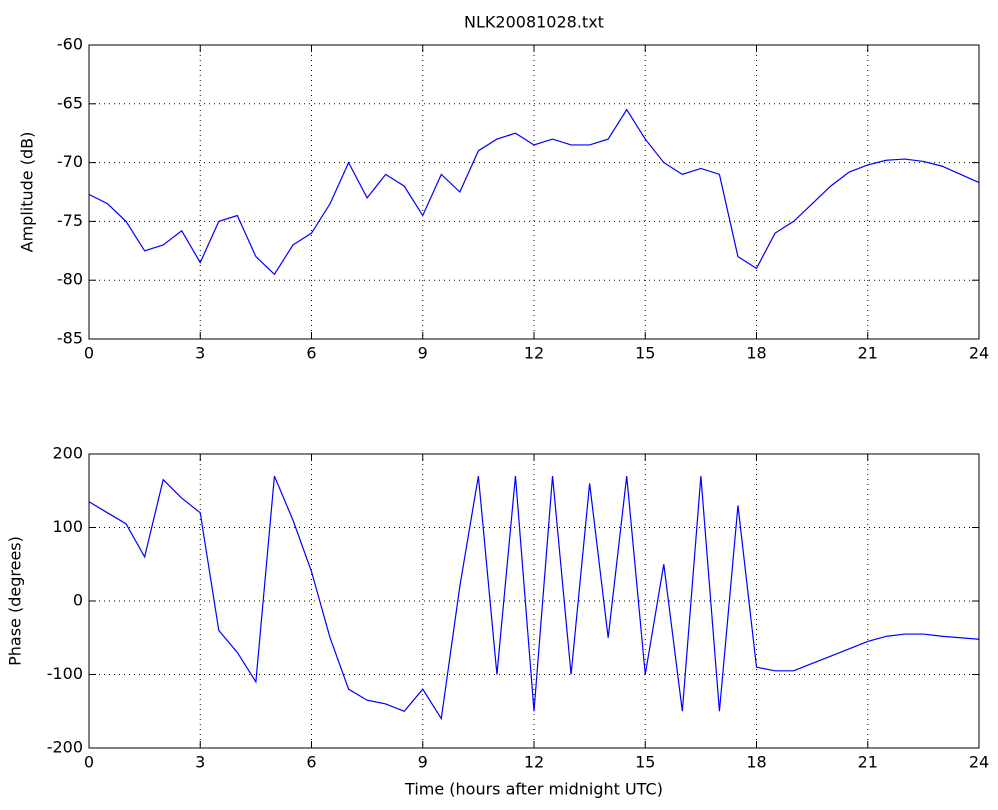 Image resolution: width=998 pixels, height=810 pixels. I want to click on y-tick-label: 0, so click(78, 600).